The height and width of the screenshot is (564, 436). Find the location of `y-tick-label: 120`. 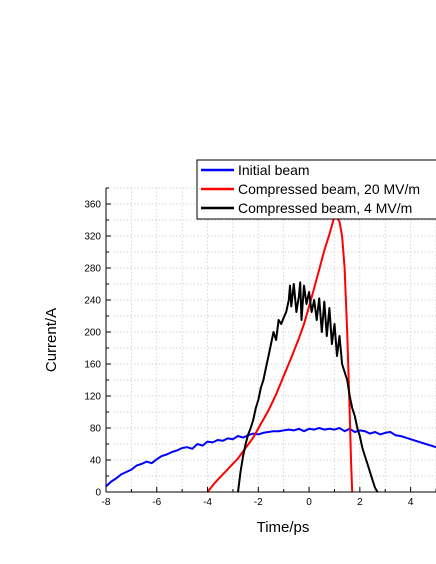

y-tick-label: 120 is located at coordinates (92, 397).